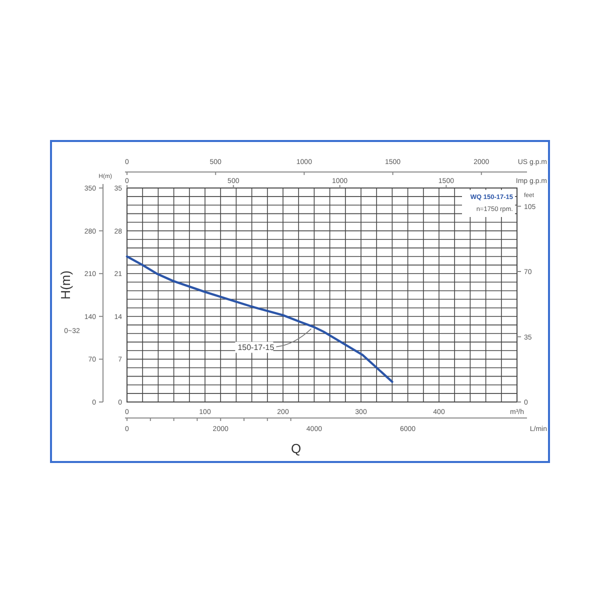  I want to click on y2-axis-title: H(m), so click(65, 285).